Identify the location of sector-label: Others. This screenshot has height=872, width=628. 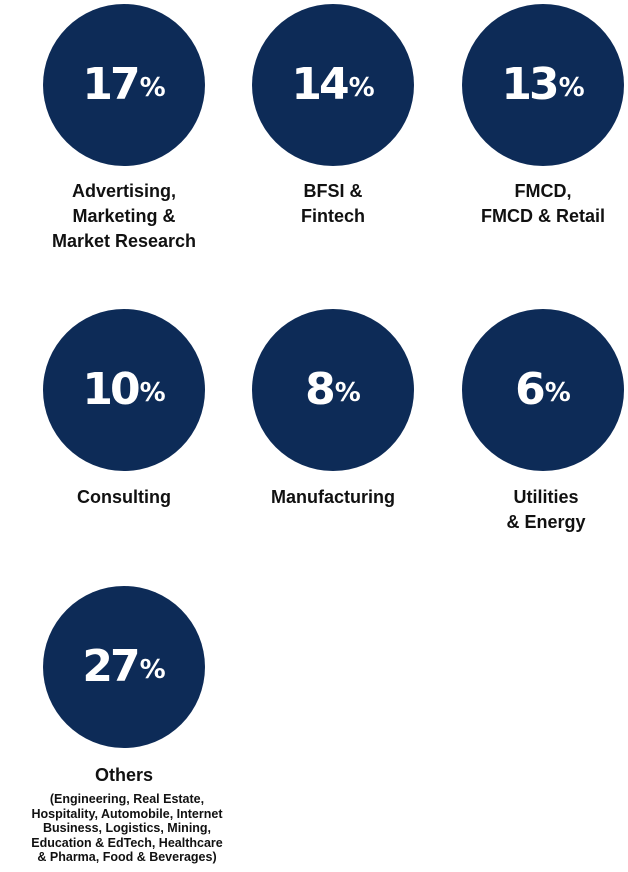
(124, 775).